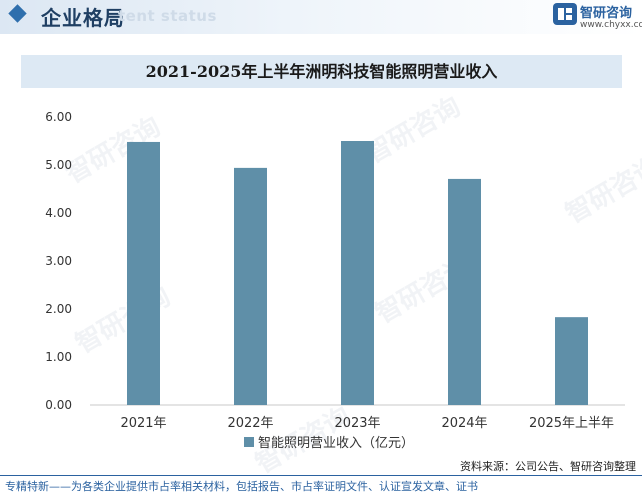 The height and width of the screenshot is (494, 642). Describe the element at coordinates (321, 17) in the screenshot. I see `section-header` at that location.